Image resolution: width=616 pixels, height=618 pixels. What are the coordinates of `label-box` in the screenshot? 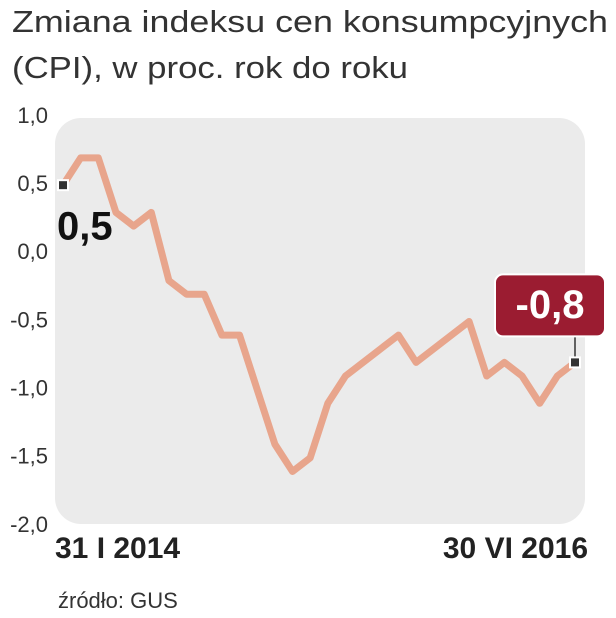 It's located at (550, 305).